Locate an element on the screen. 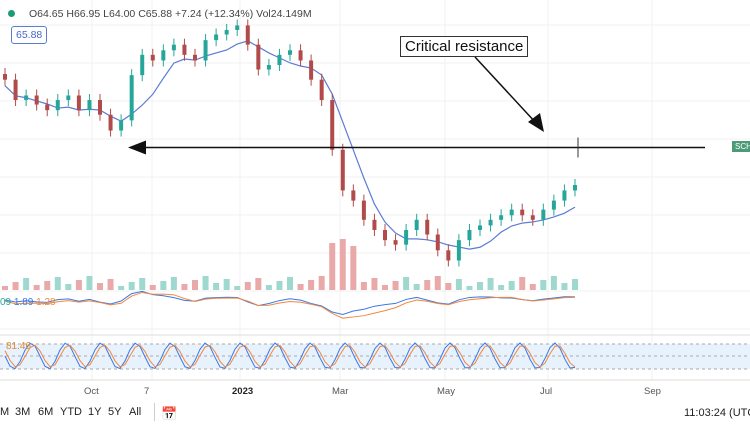 The image size is (750, 430). macd-histogram-value: 09 is located at coordinates (6, 302).